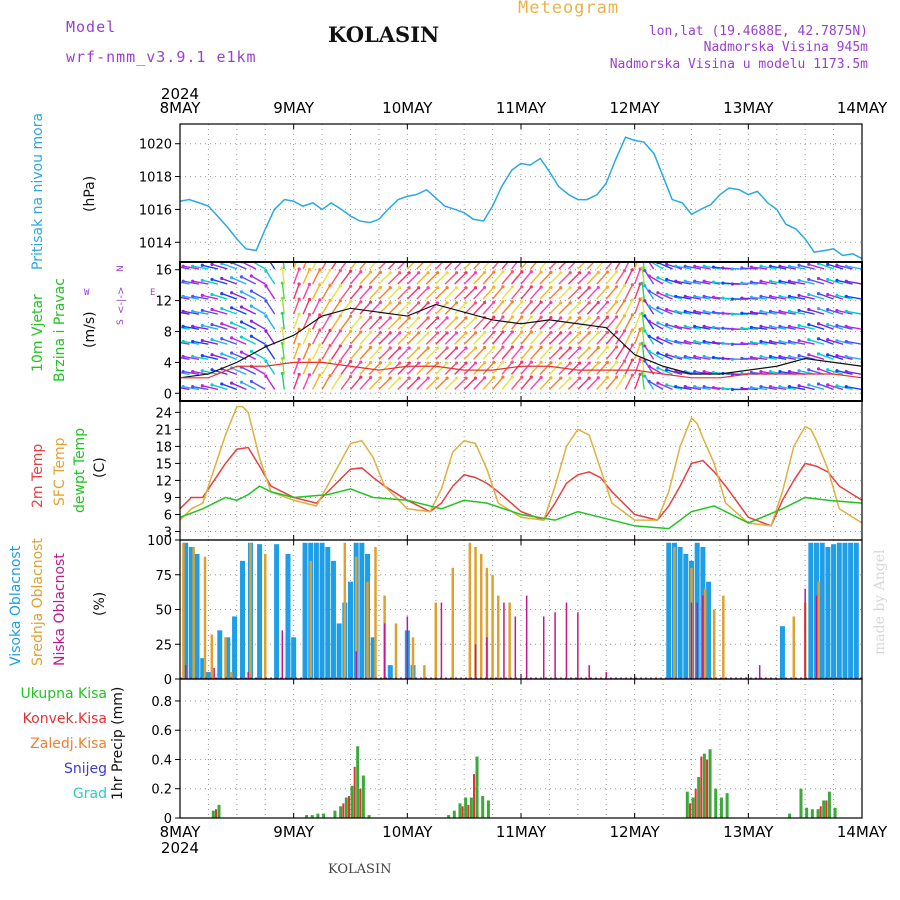 This screenshot has height=900, width=900. Describe the element at coordinates (468, 811) in the screenshot. I see `conv-precip-bar` at that location.